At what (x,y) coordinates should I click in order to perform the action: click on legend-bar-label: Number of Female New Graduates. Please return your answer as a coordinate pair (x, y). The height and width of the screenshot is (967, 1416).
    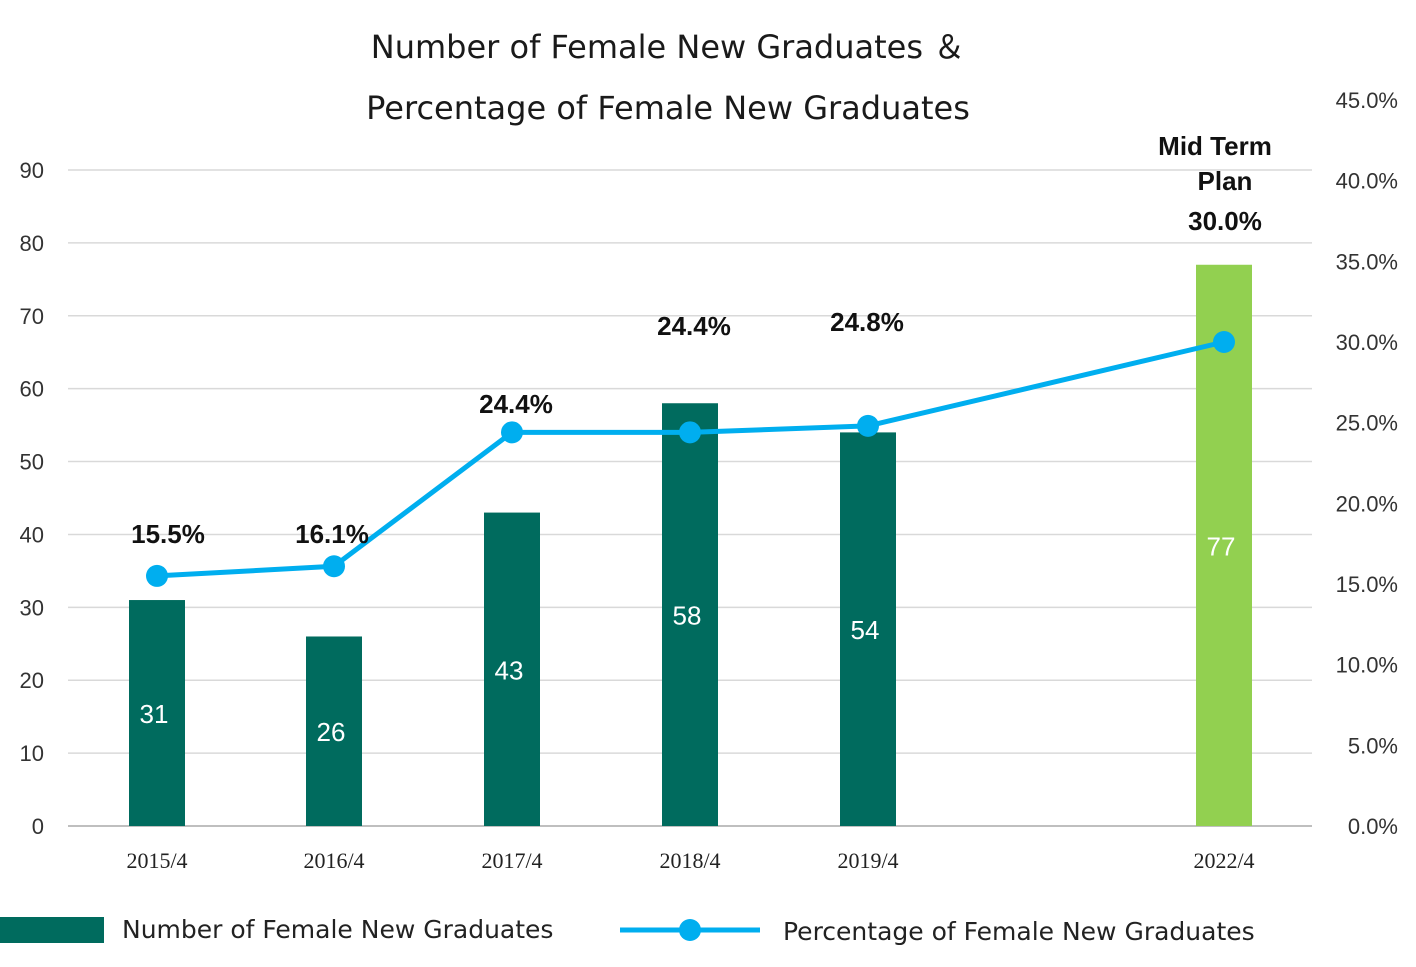
    Looking at the image, I should click on (337, 929).